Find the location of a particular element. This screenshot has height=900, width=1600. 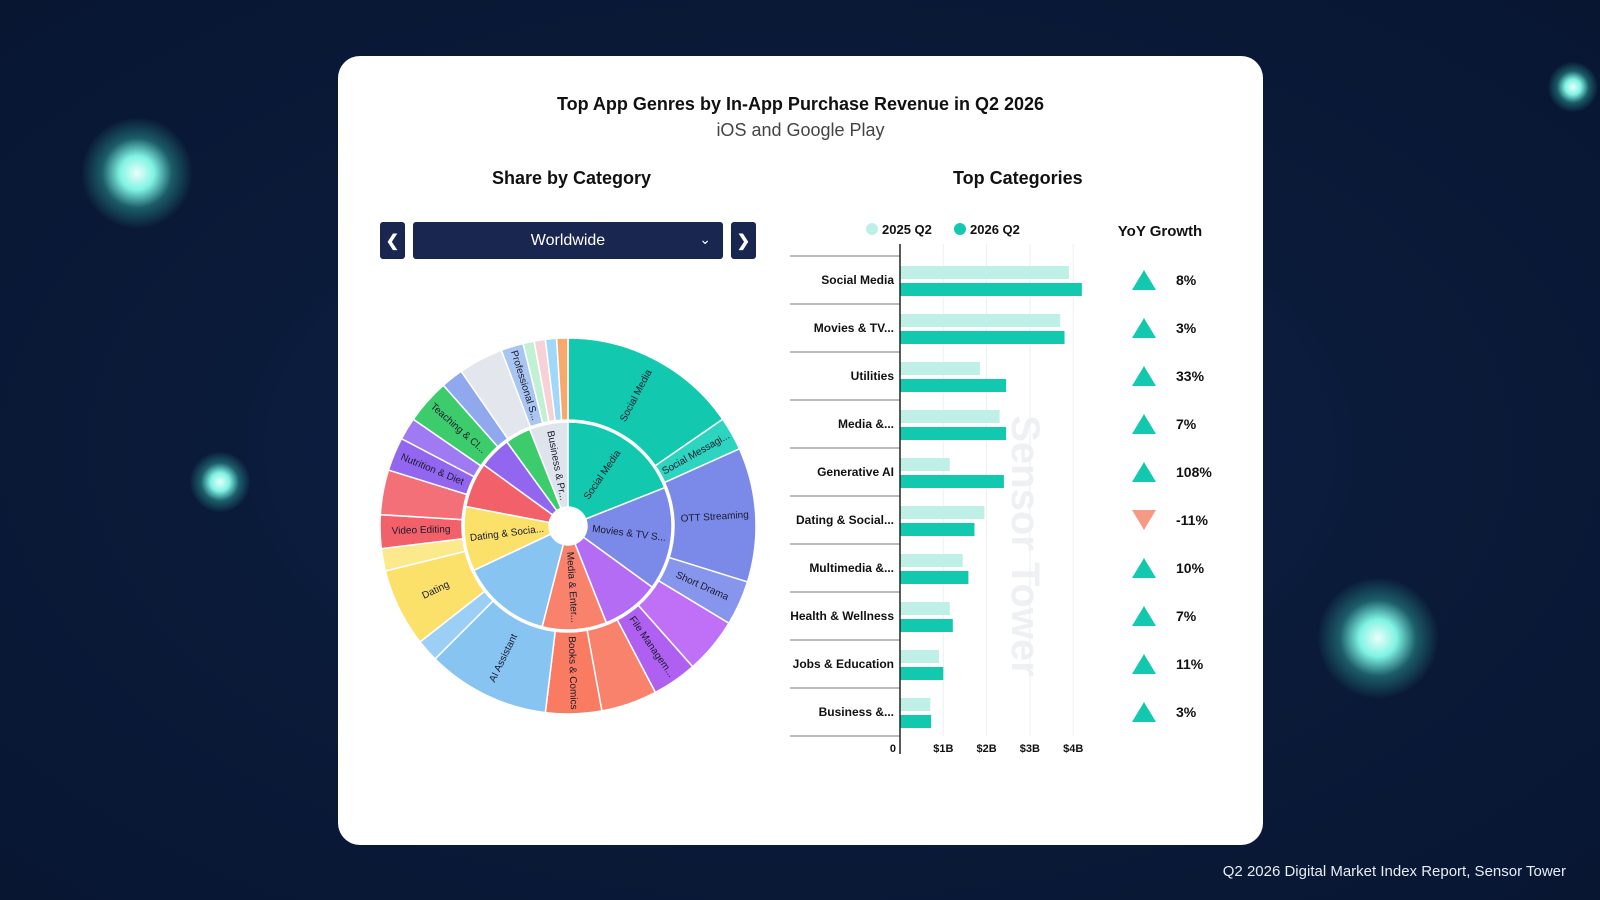

chevron-left-icon: ❮ is located at coordinates (392, 241).